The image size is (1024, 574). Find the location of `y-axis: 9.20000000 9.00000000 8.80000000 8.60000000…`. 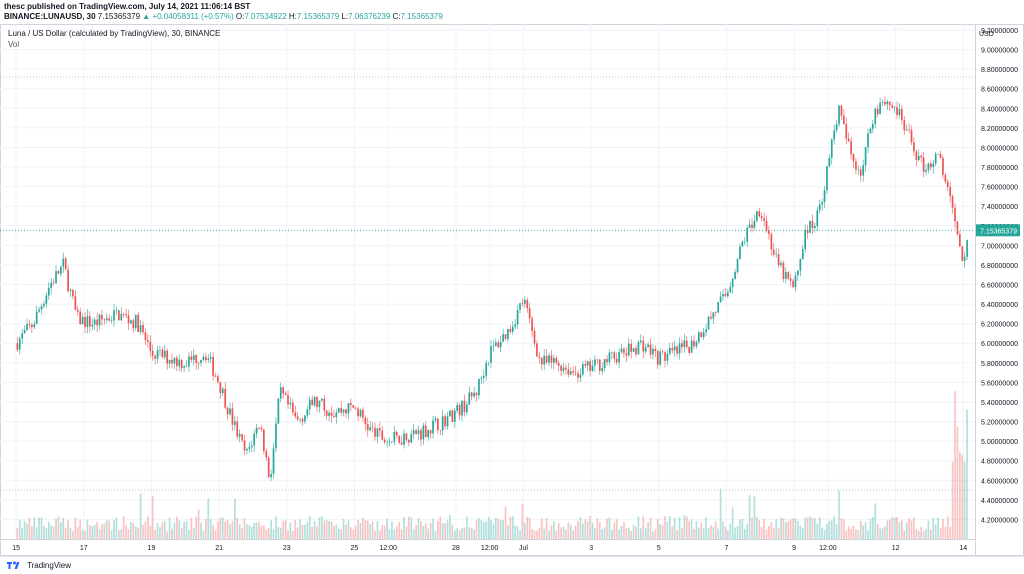

y-axis: 9.20000000 9.00000000 8.80000000 8.60000000… is located at coordinates (999, 276).